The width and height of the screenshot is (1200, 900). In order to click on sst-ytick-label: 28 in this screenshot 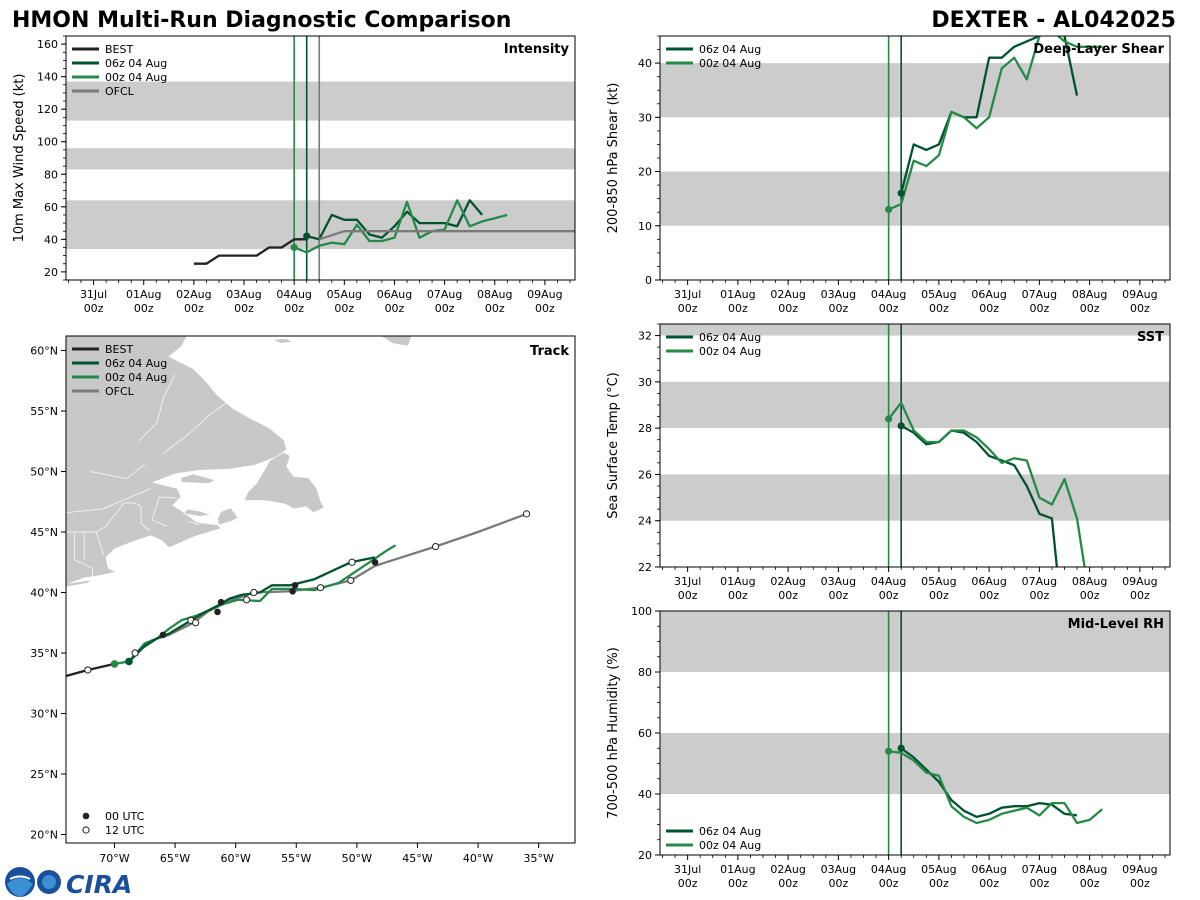, I will do `click(645, 428)`.